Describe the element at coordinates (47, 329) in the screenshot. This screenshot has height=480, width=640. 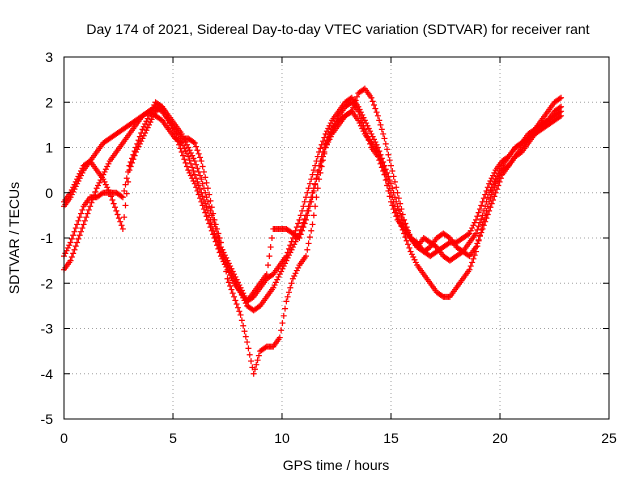
I see `y-tick-label: -3` at that location.